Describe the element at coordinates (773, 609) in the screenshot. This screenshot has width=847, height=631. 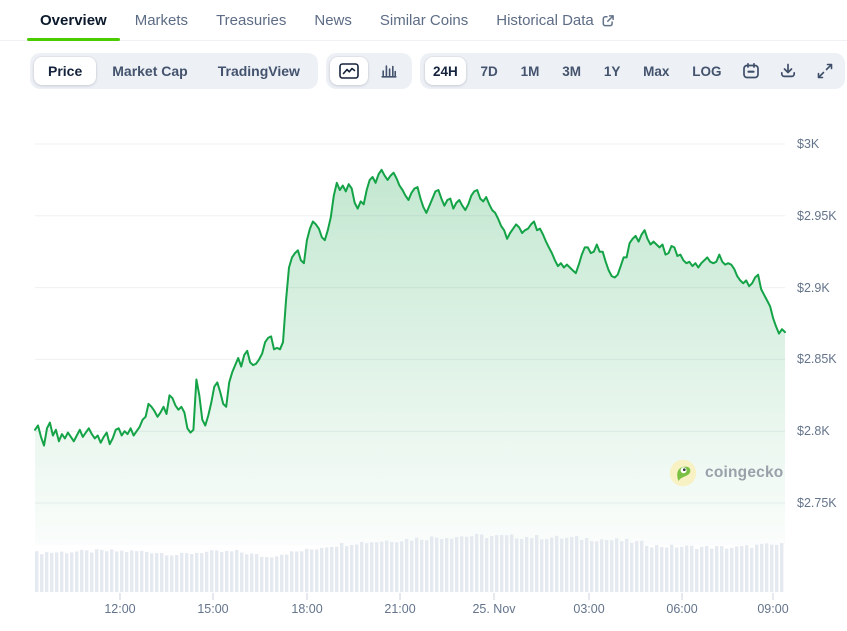
I see `x-axis-tick-label: 09:00` at that location.